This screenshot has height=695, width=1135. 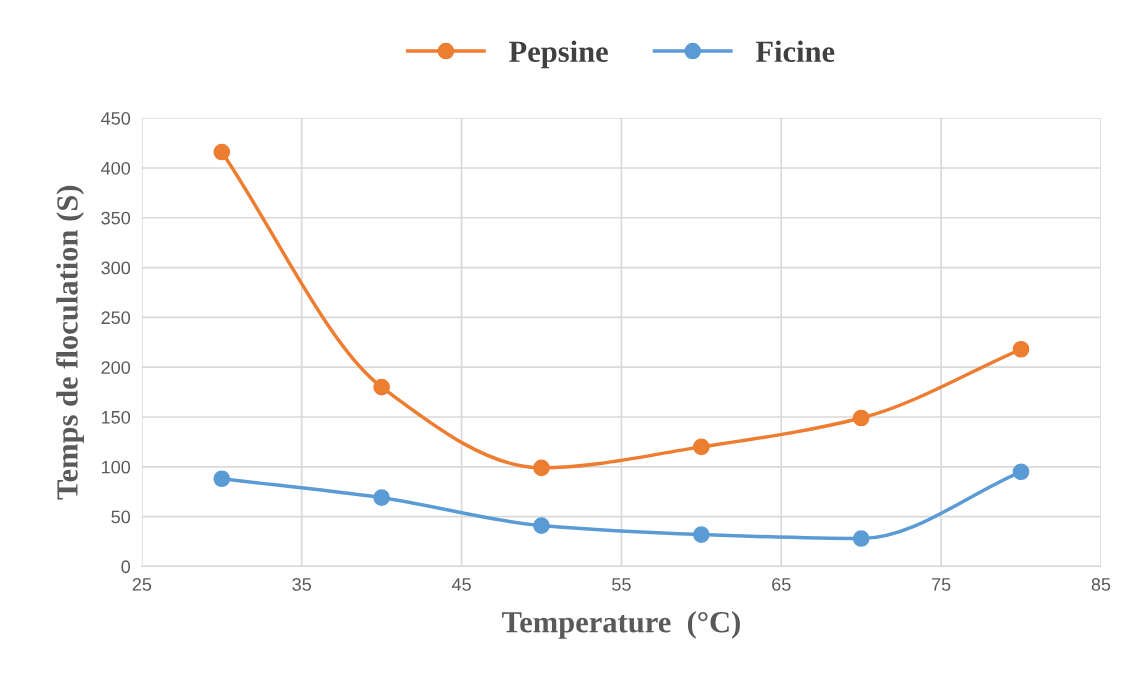 What do you see at coordinates (461, 584) in the screenshot?
I see `x-tick-label: 45` at bounding box center [461, 584].